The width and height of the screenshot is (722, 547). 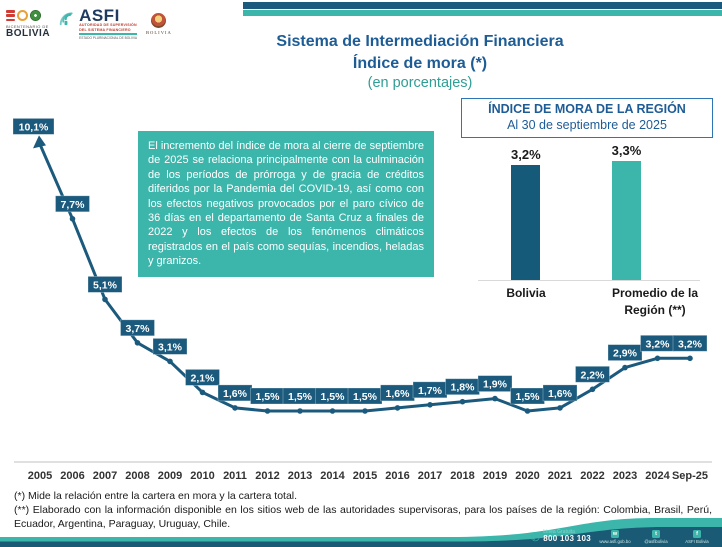 I want to click on data-label-text: 2,1%, so click(x=203, y=378).